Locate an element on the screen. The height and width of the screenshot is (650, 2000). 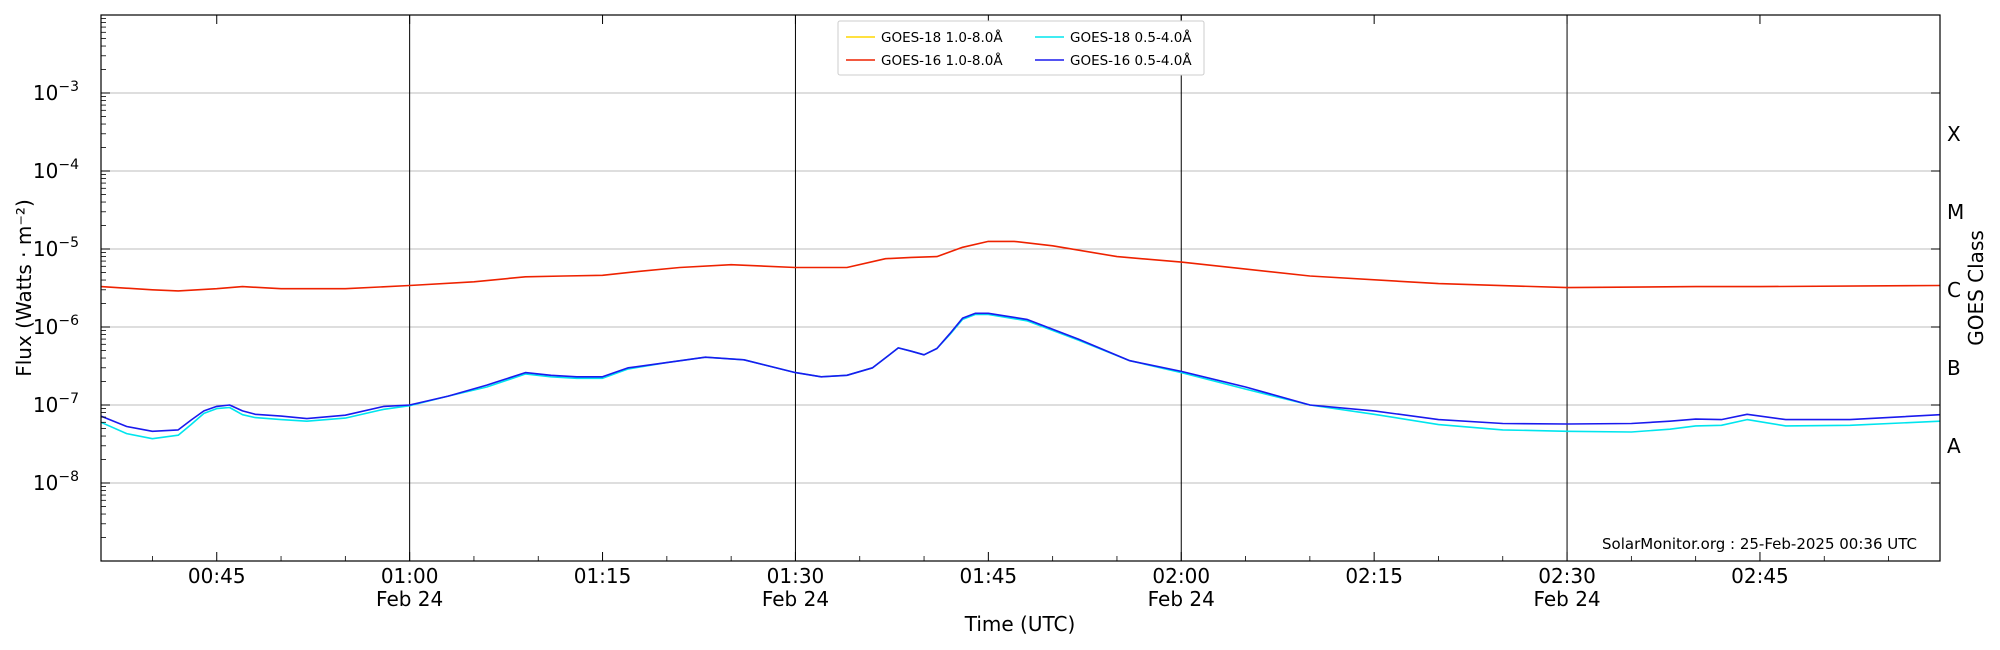
credit-text: SolarMonitor.org : 25-Feb-2025 00:36 UTC is located at coordinates (1759, 544).